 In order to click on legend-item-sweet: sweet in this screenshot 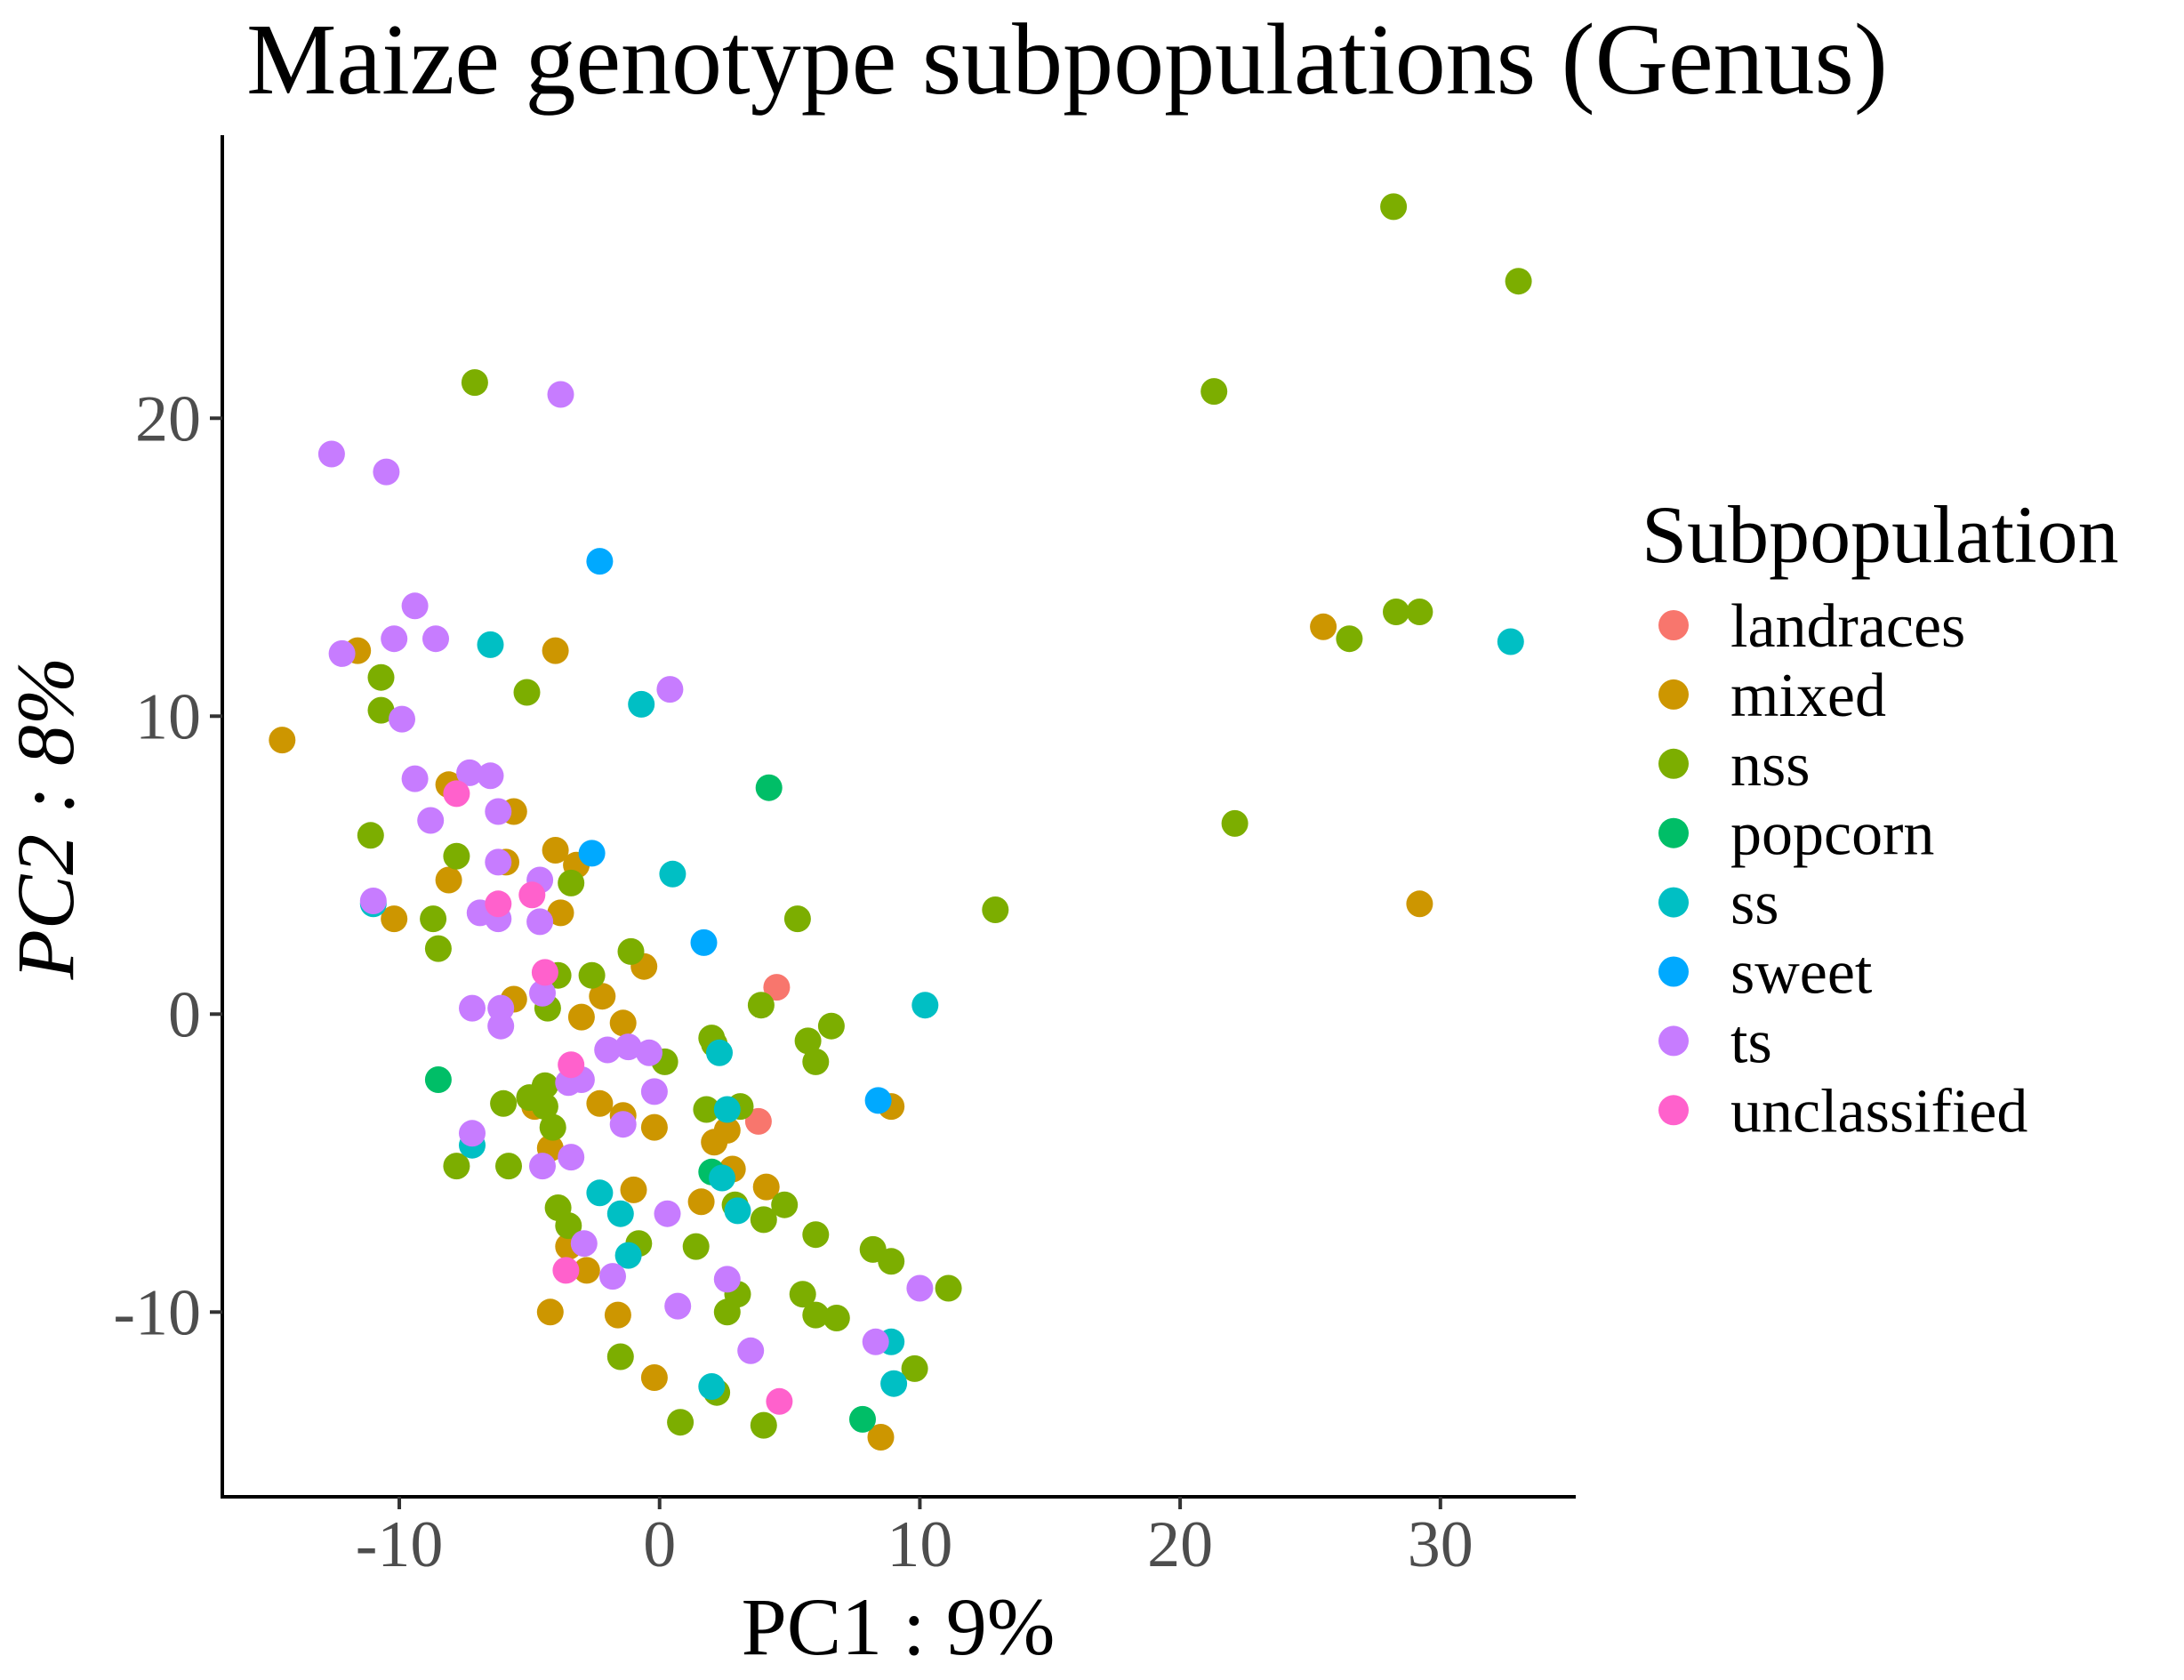, I will do `click(1765, 973)`.